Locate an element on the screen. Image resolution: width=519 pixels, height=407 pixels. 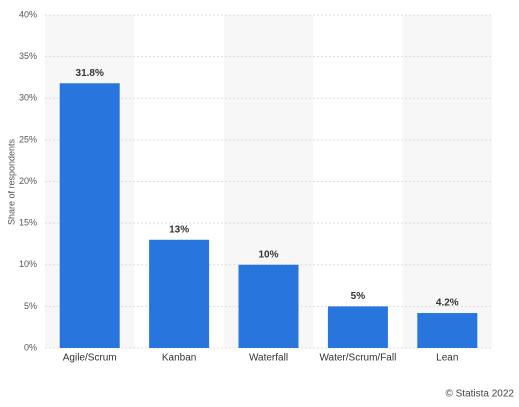
x-tick-label: Kanban is located at coordinates (179, 358).